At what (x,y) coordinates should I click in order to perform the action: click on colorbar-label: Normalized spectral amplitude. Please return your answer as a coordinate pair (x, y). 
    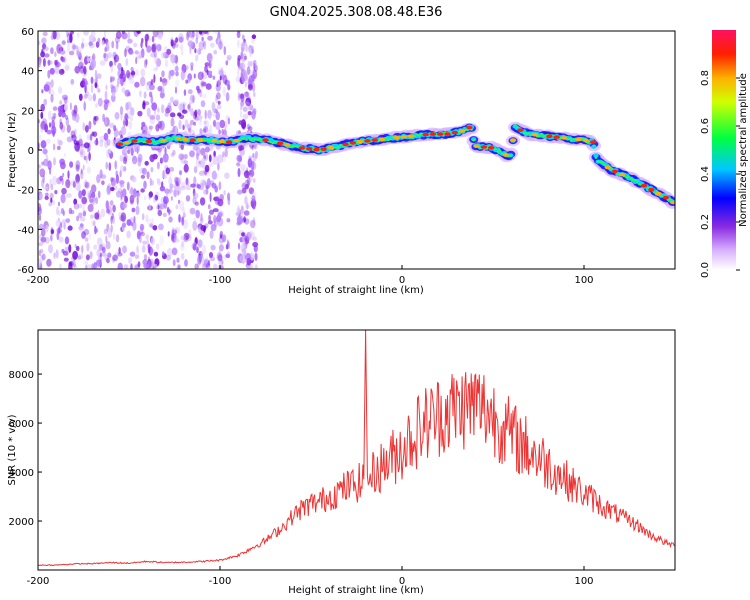
    Looking at the image, I should click on (743, 150).